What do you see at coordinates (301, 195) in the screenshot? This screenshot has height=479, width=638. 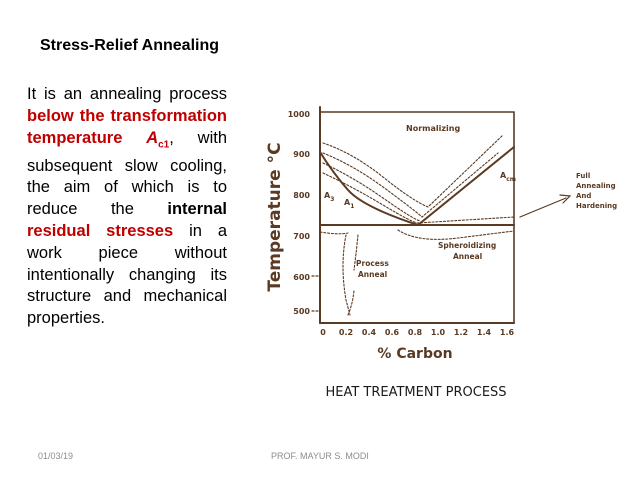 I see `y-tick: 800` at bounding box center [301, 195].